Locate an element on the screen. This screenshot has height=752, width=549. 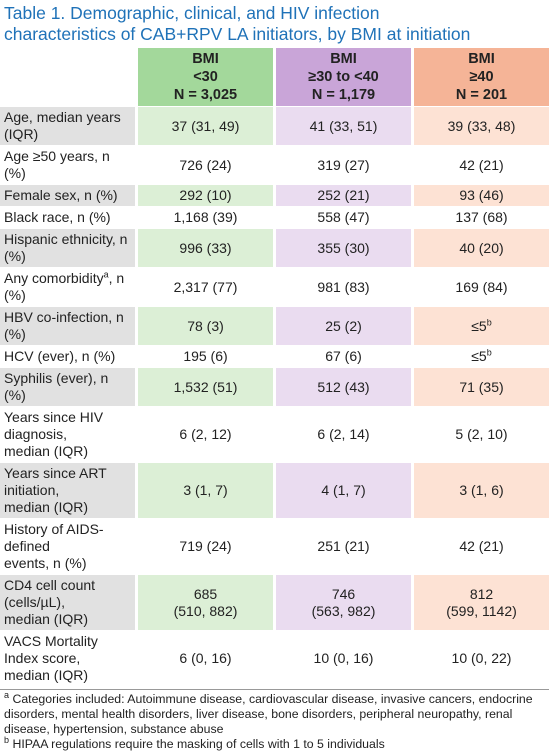
cell-text: 996 (33) is located at coordinates (205, 247).